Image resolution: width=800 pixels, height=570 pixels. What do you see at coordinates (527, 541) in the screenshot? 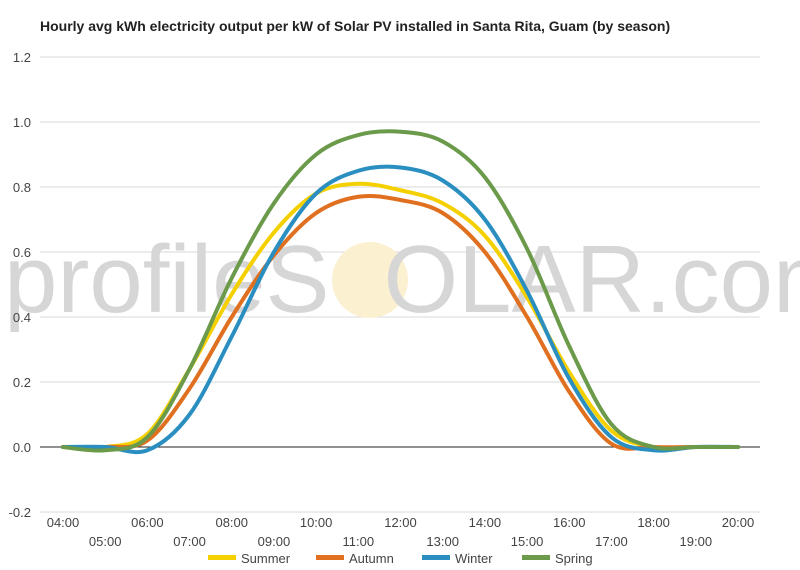
I see `x-tick-label: 15:00` at bounding box center [527, 541].